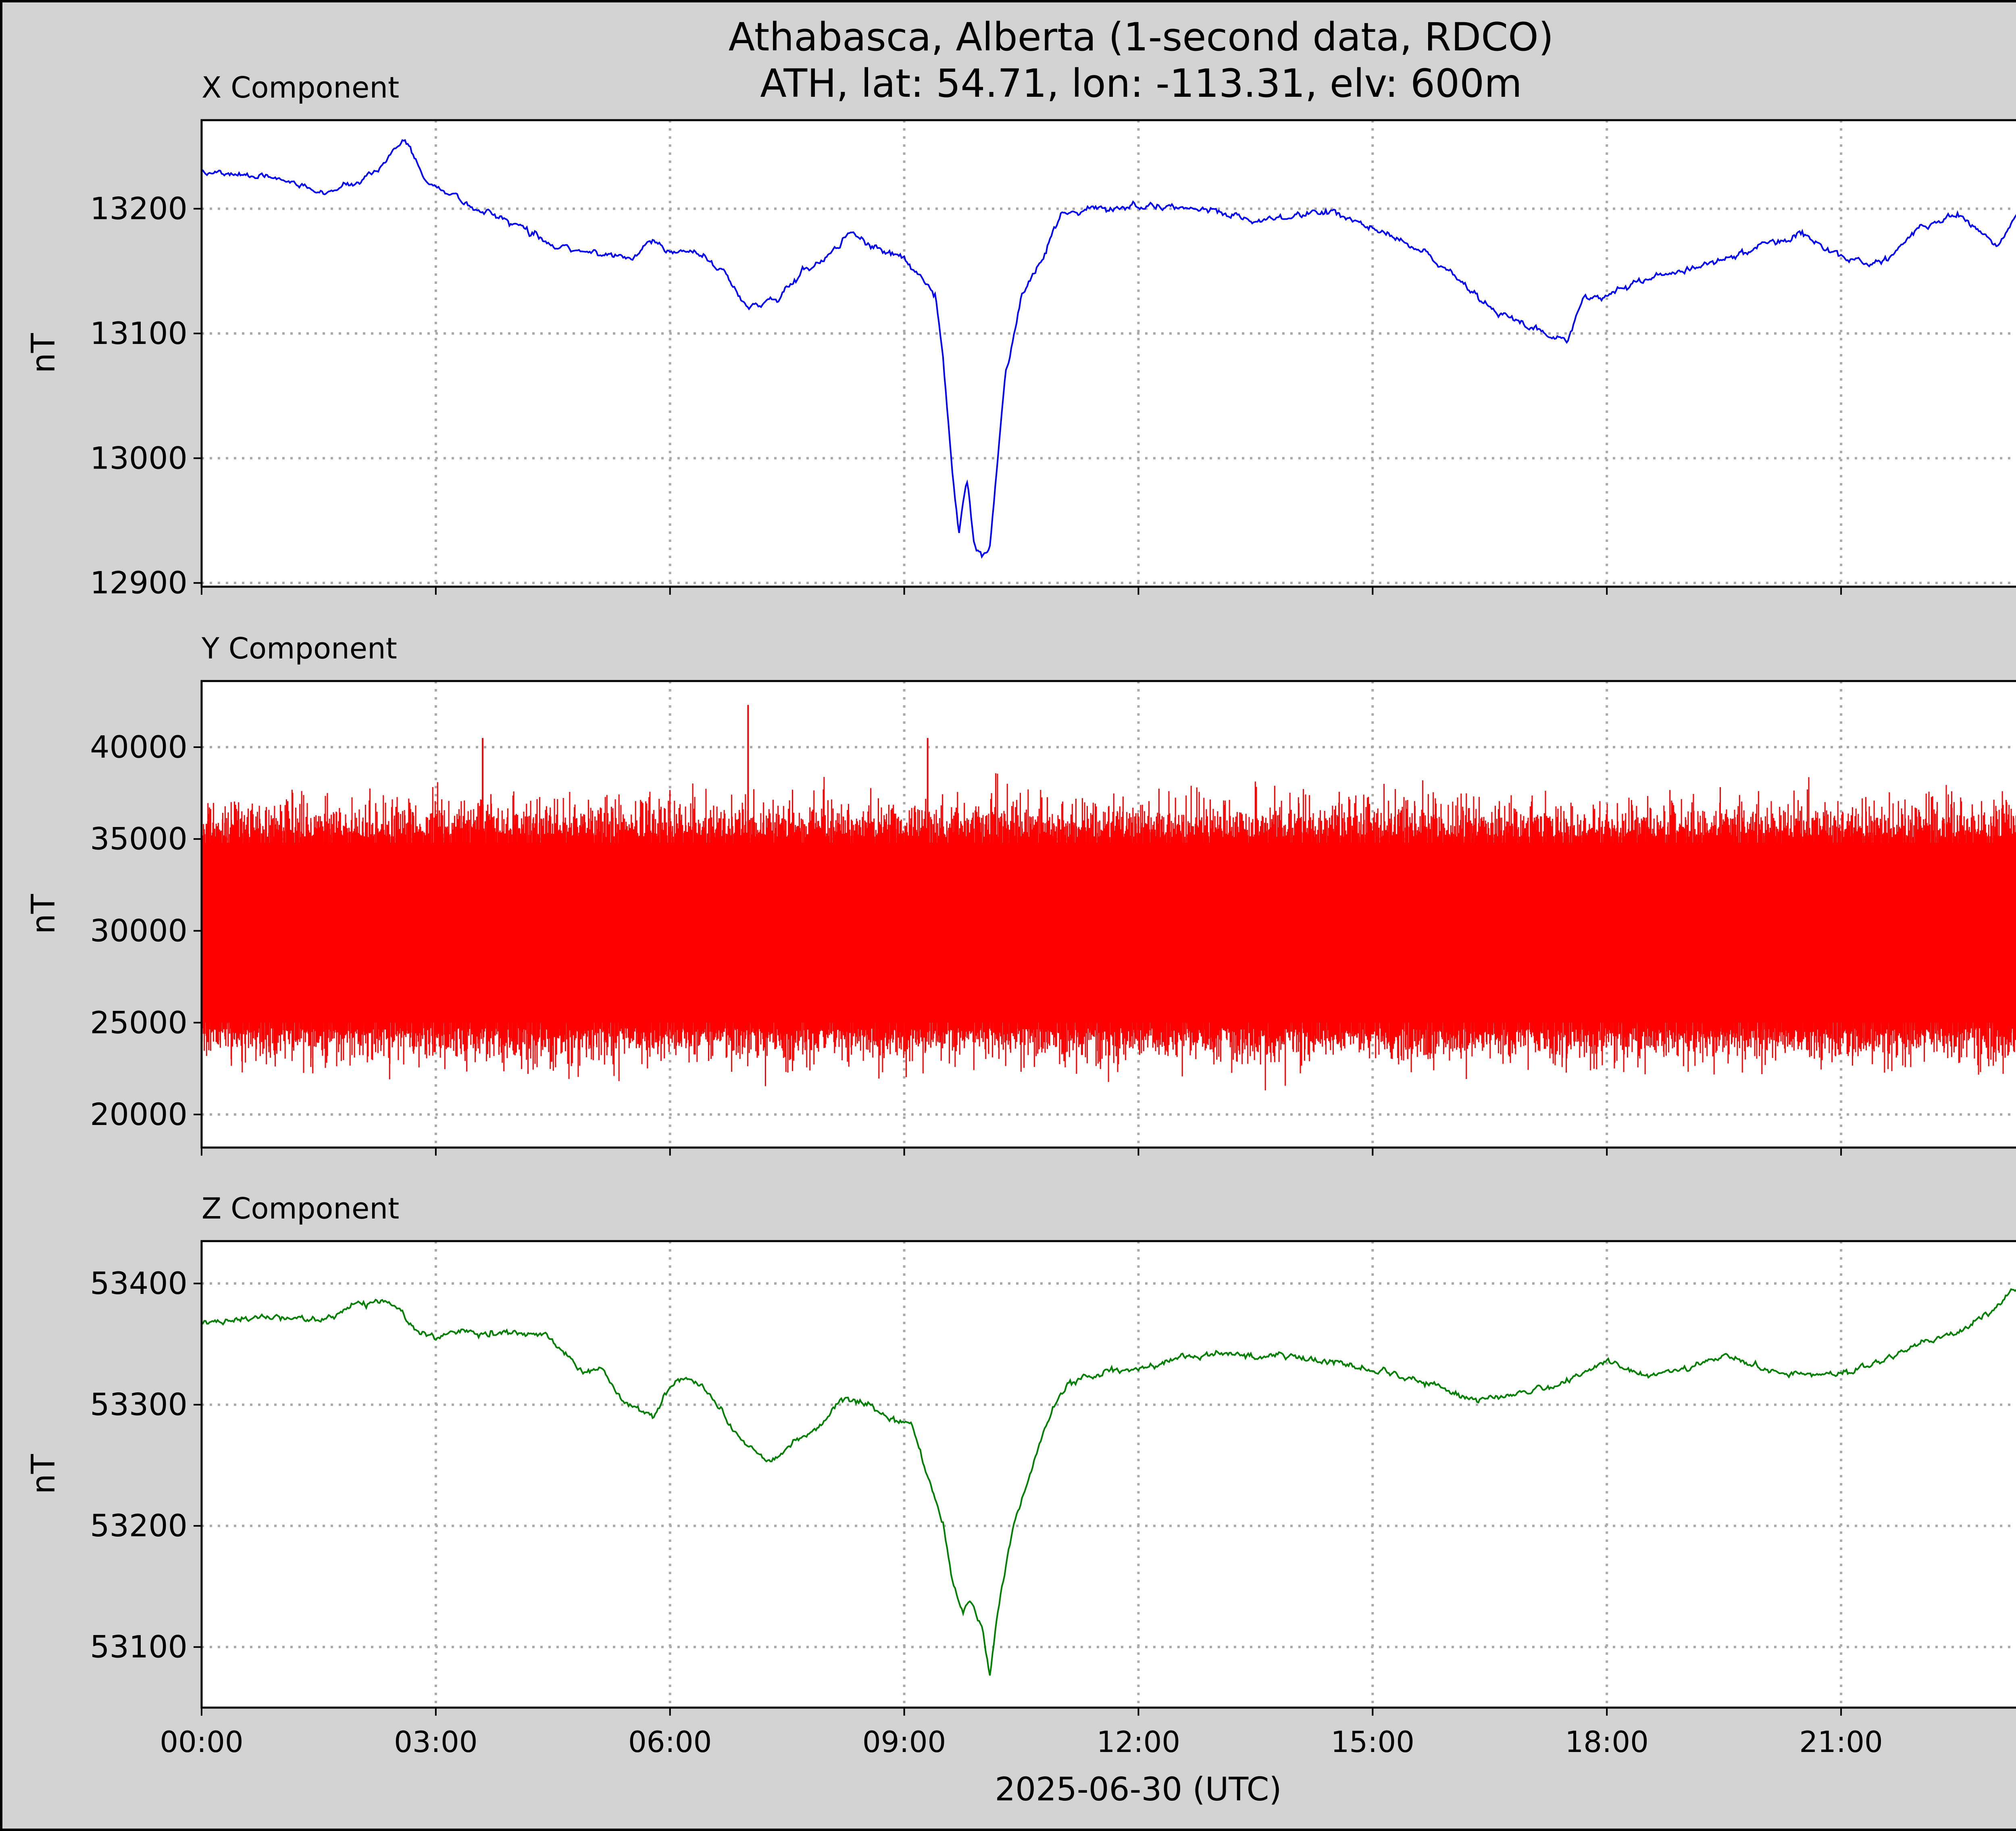 This screenshot has height=1831, width=2016. Describe the element at coordinates (43, 914) in the screenshot. I see `ylabel-y: nT` at that location.